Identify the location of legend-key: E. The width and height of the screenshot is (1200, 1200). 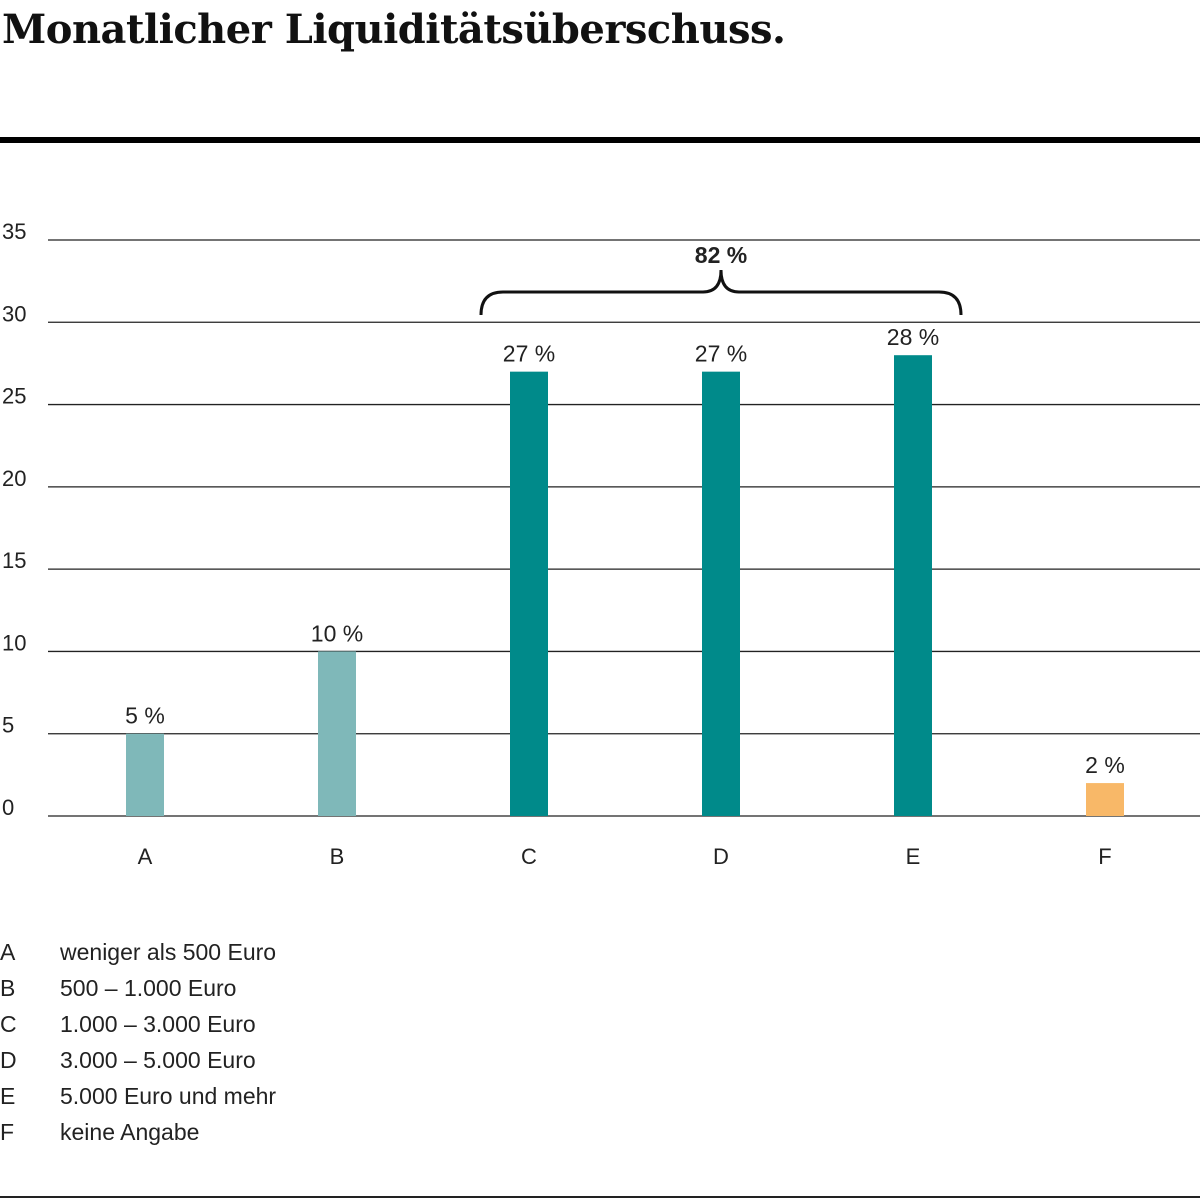
(8, 1096).